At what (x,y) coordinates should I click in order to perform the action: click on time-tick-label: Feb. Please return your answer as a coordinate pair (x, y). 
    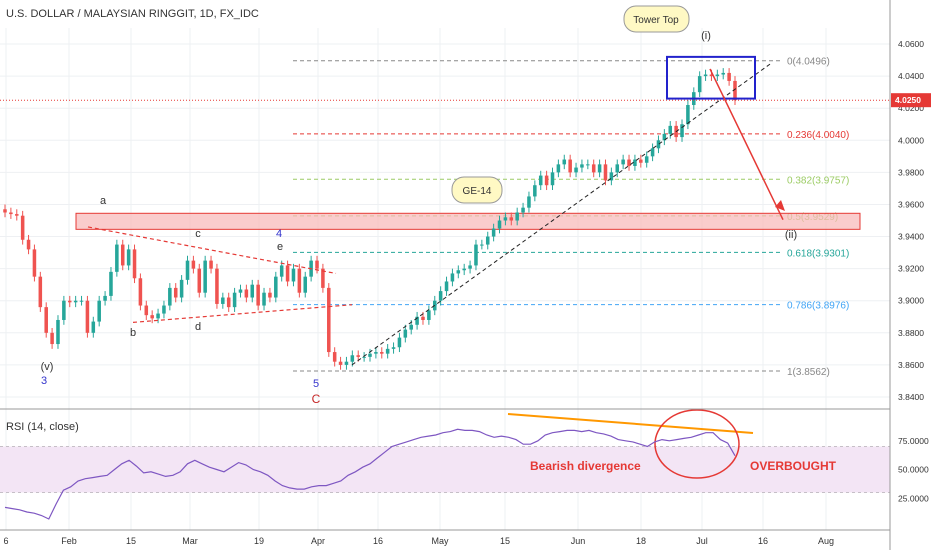
    Looking at the image, I should click on (69, 541).